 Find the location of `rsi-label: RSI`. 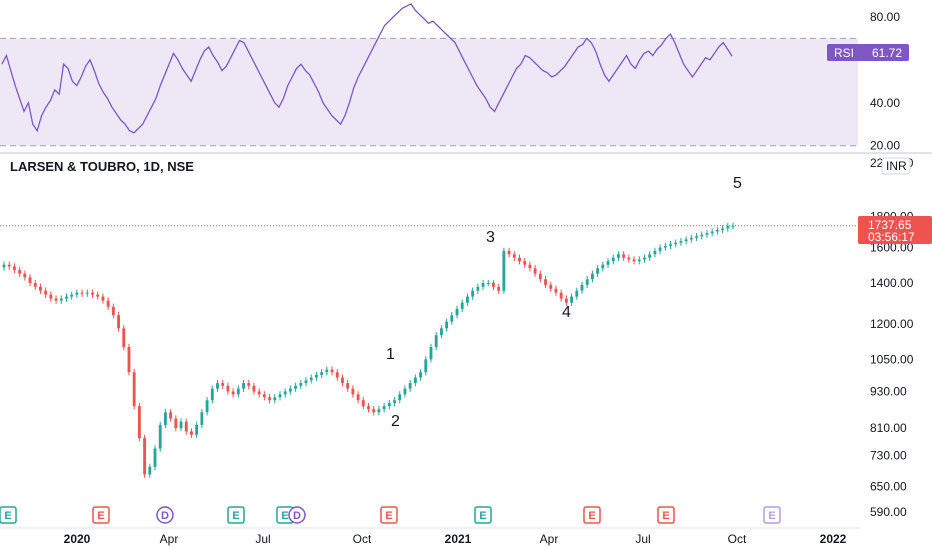

rsi-label: RSI is located at coordinates (844, 53).